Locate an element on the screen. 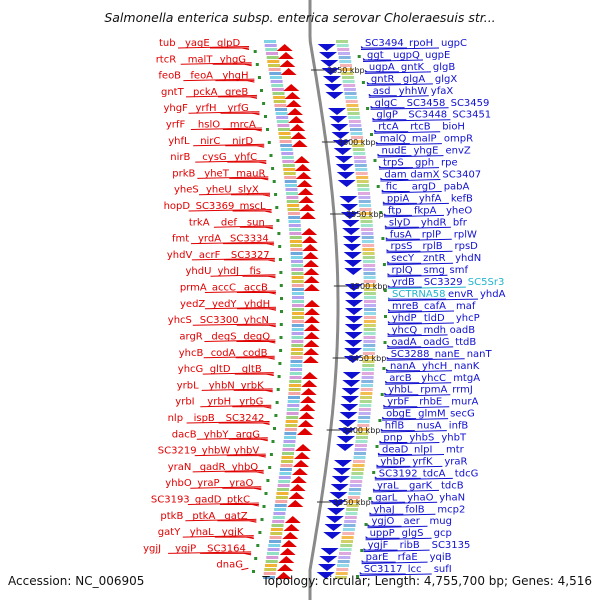 The image size is (600, 600). gene-label: yhgE is located at coordinates (426, 151).